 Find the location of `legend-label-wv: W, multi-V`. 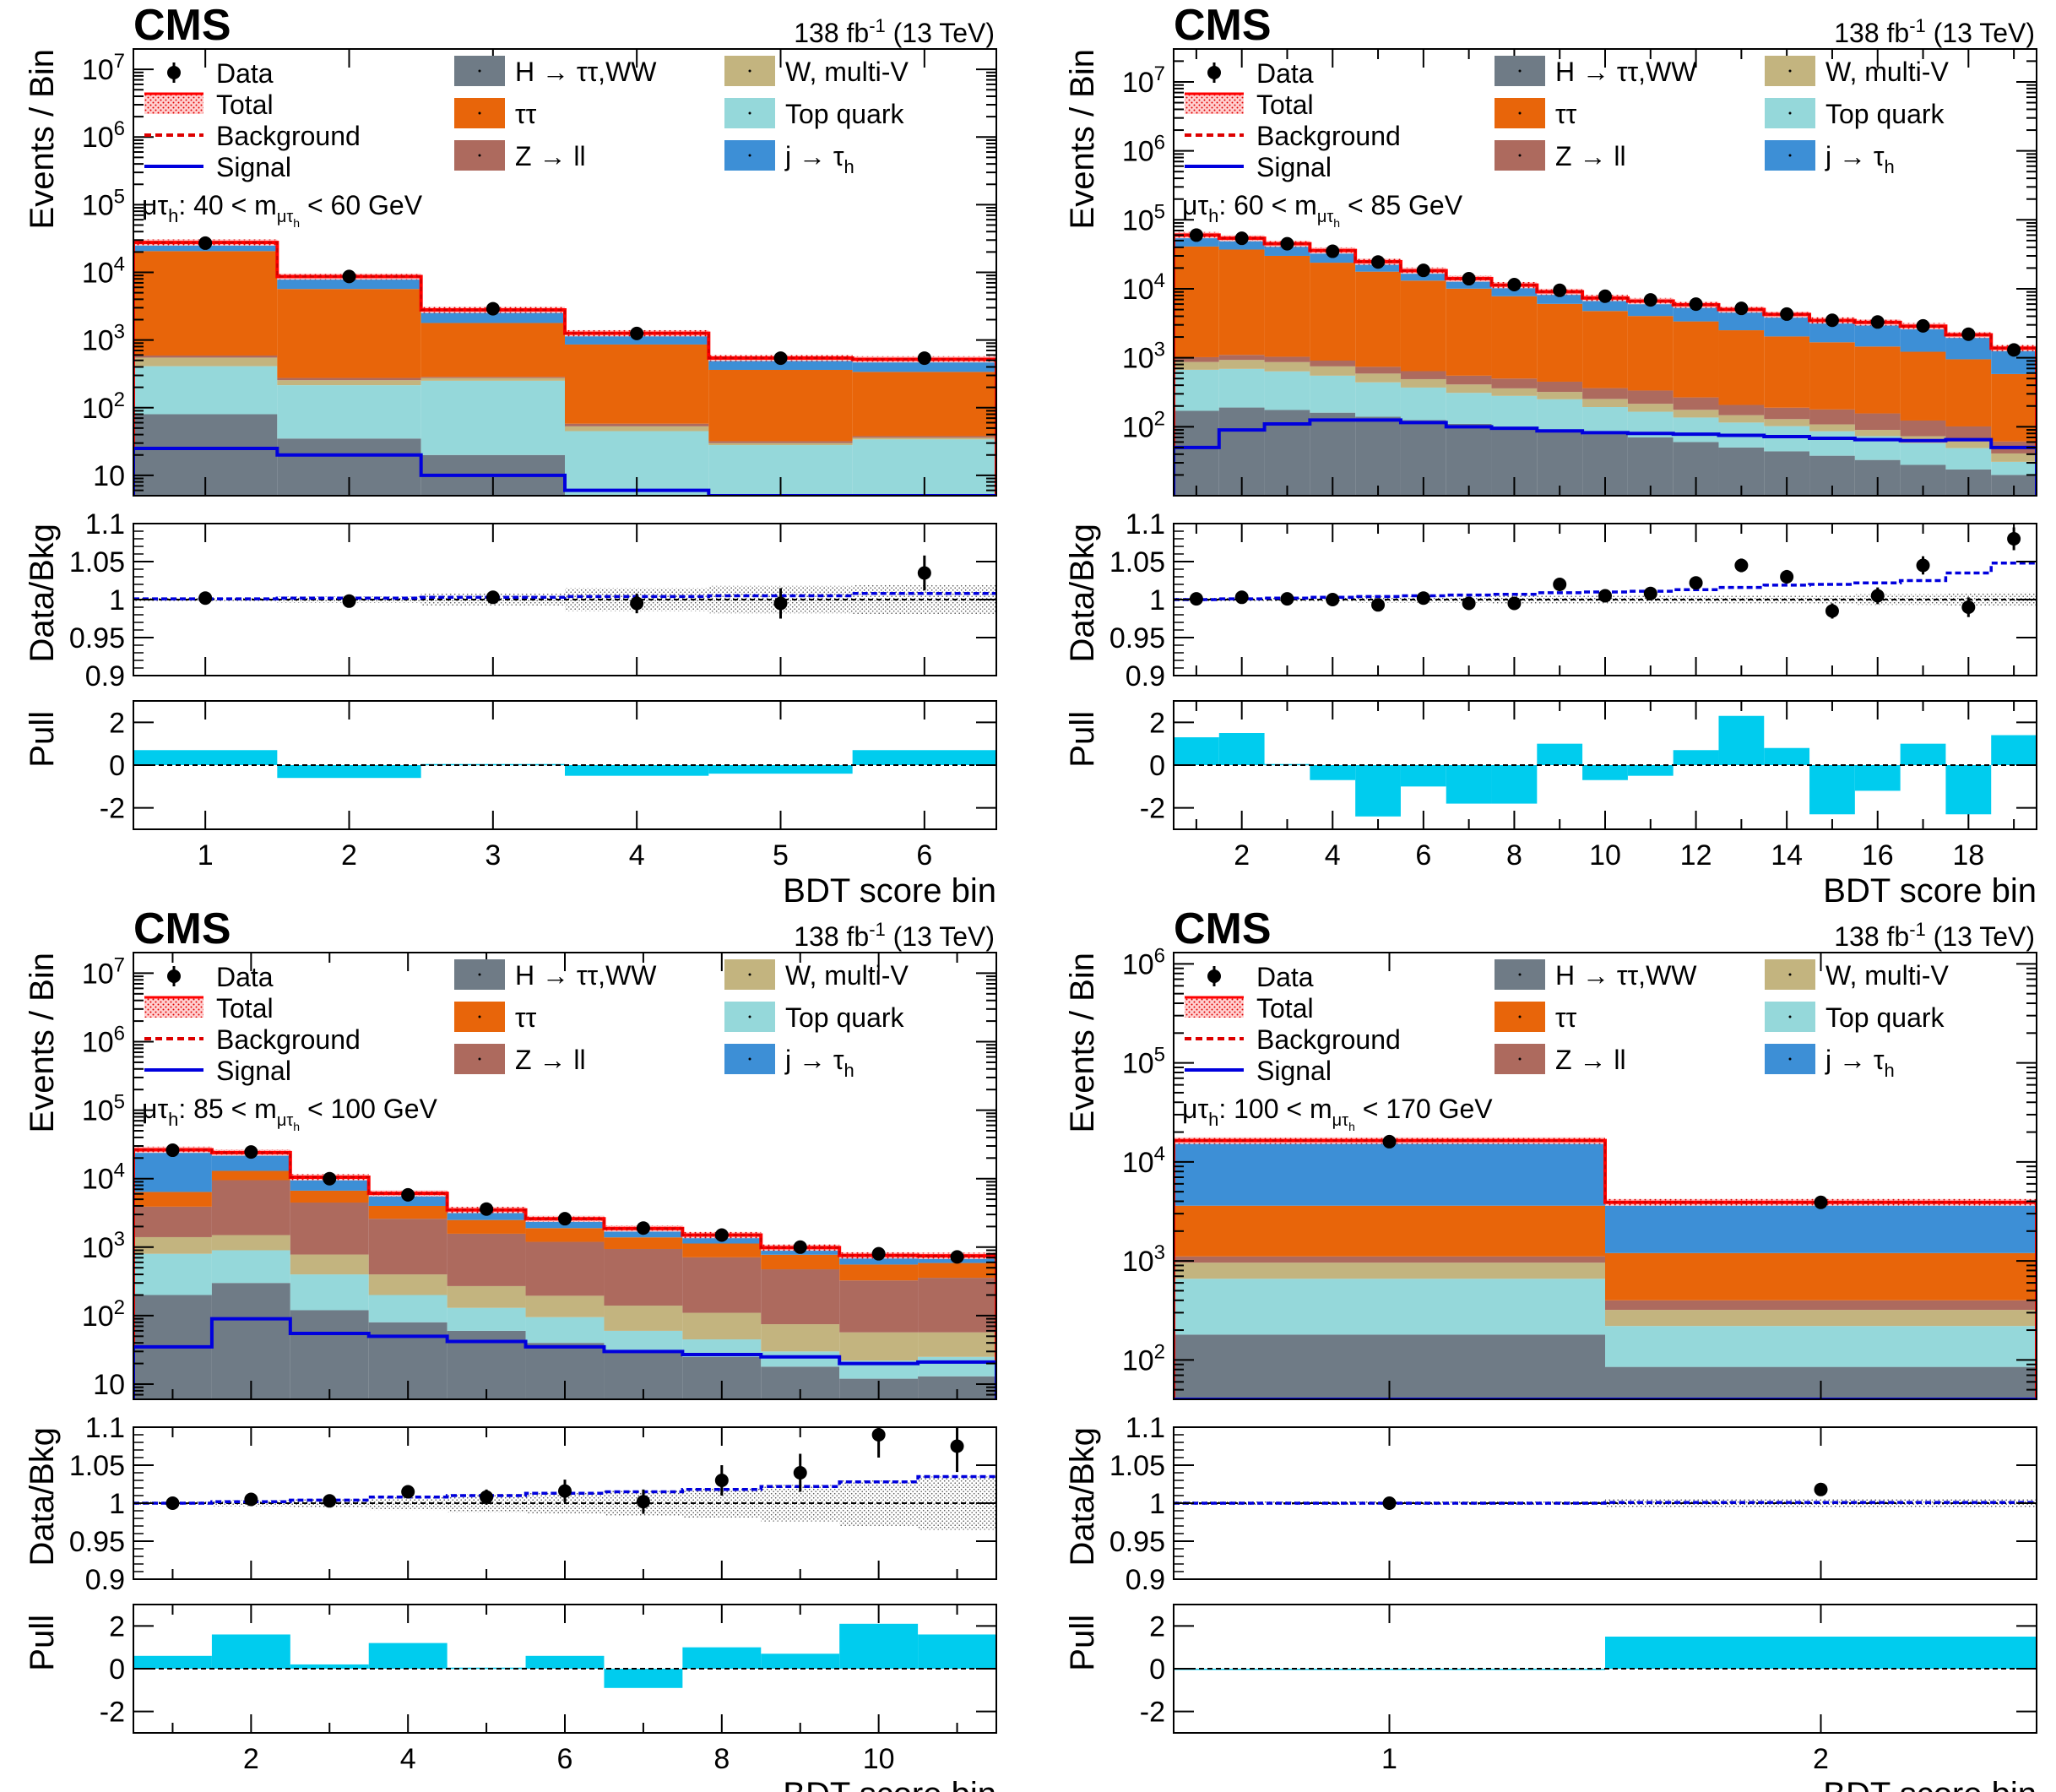

legend-label-wv: W, multi-V is located at coordinates (847, 976).